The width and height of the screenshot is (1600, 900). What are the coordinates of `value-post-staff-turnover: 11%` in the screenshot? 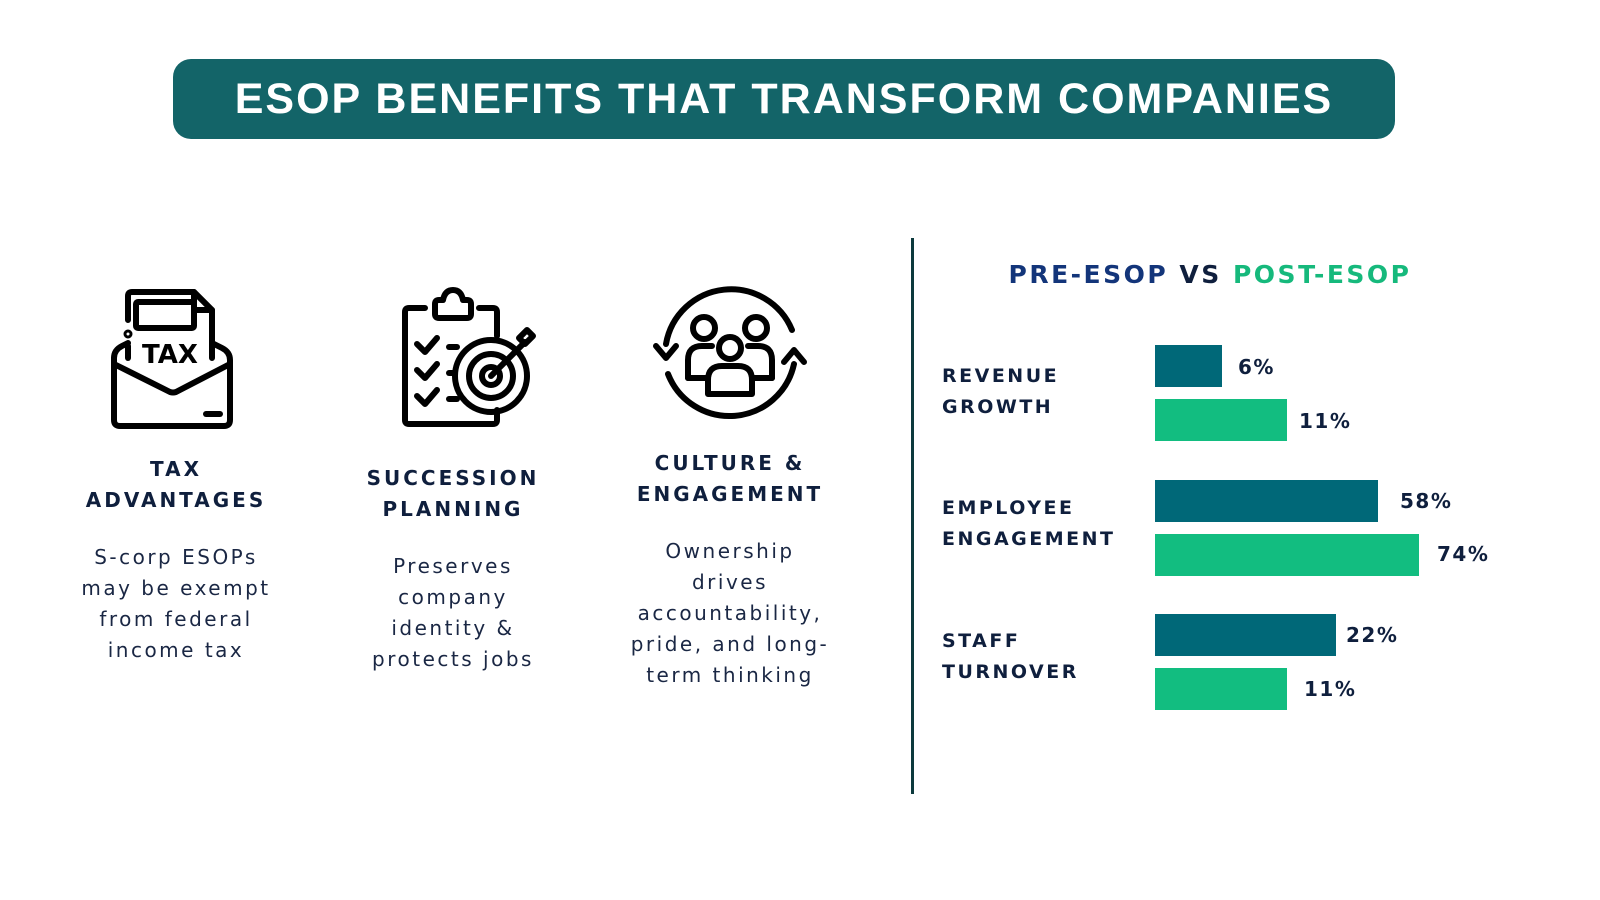 It's located at (1330, 689).